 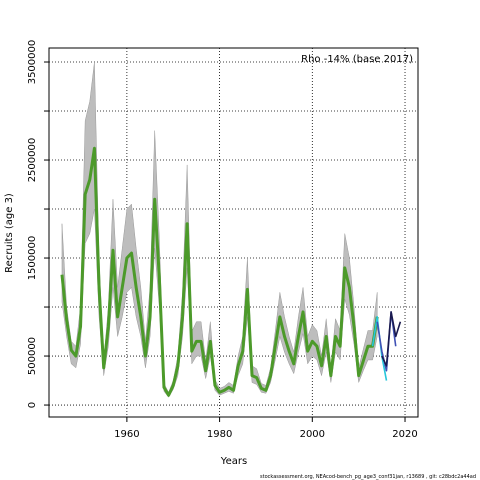 I want to click on x-tick-label: 2000, so click(x=312, y=434).